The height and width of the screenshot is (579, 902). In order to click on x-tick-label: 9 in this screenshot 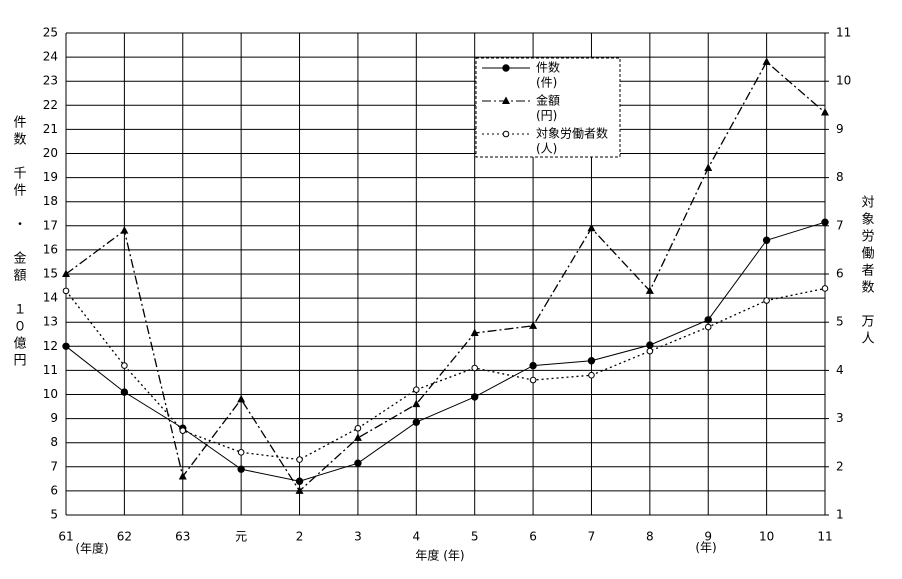, I will do `click(708, 537)`.